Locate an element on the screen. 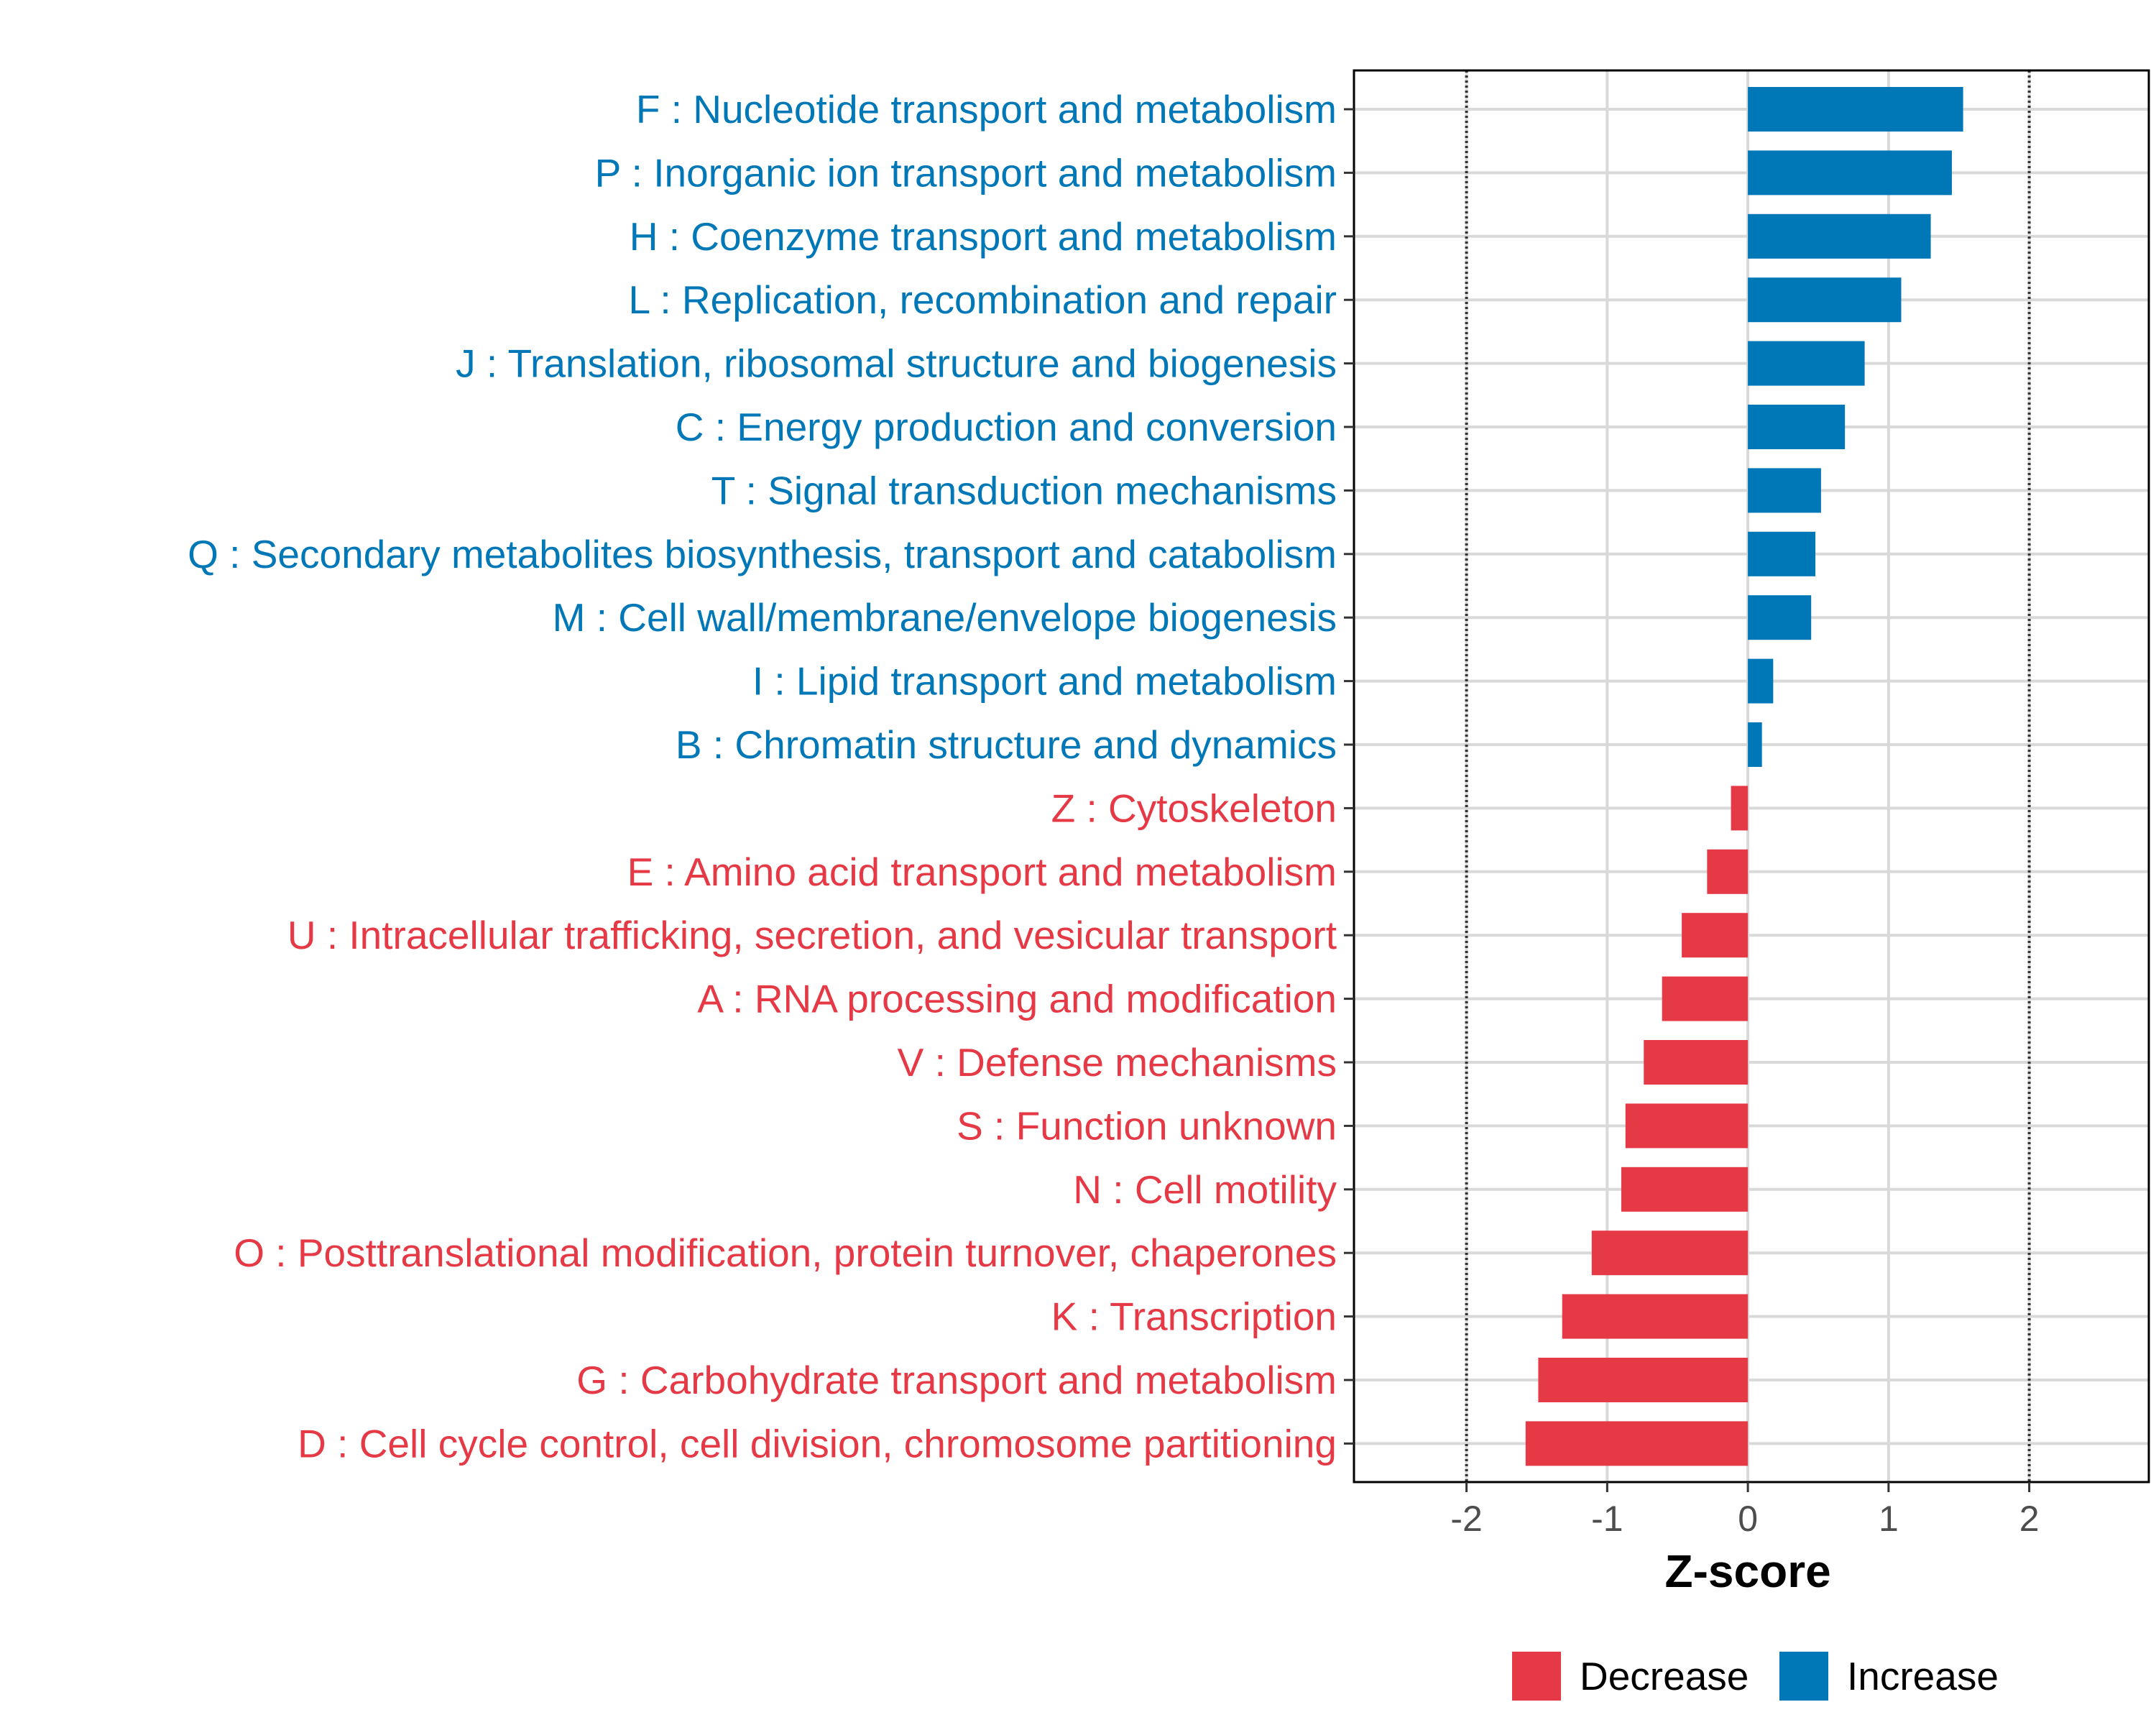 This screenshot has width=2156, height=1725. category-label: E : Amino acid transport and metabolism is located at coordinates (982, 872).